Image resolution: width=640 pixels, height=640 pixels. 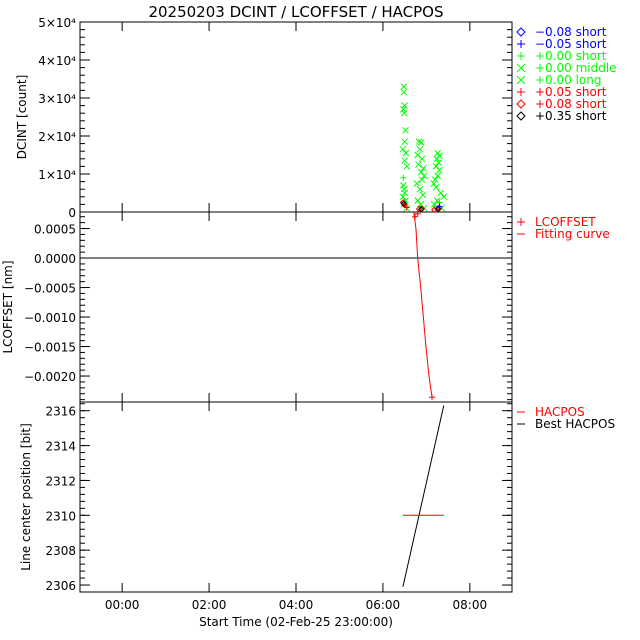 What do you see at coordinates (60, 551) in the screenshot?
I see `y-tick-label: 2308` at bounding box center [60, 551].